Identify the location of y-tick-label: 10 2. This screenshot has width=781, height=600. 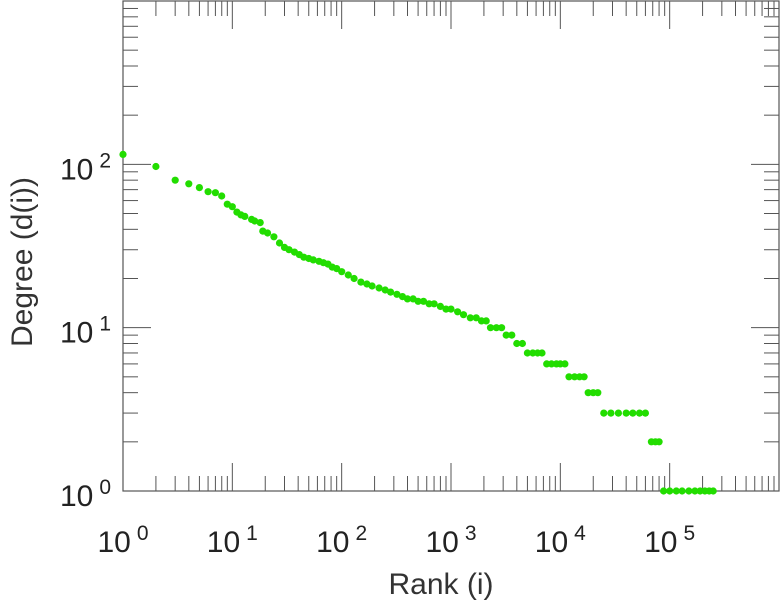
(85, 167).